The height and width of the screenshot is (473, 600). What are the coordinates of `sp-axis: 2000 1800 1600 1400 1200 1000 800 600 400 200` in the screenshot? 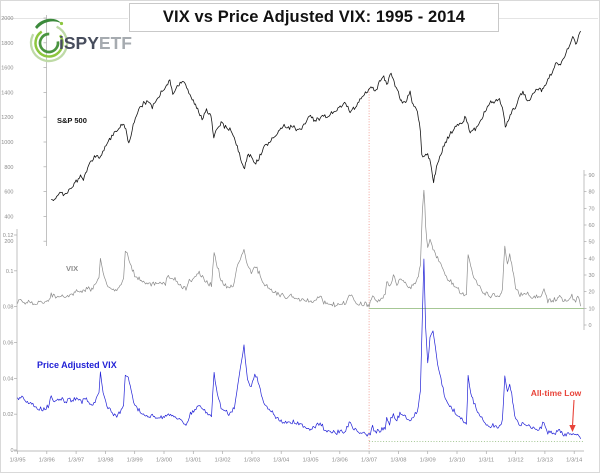 It's located at (24, 130).